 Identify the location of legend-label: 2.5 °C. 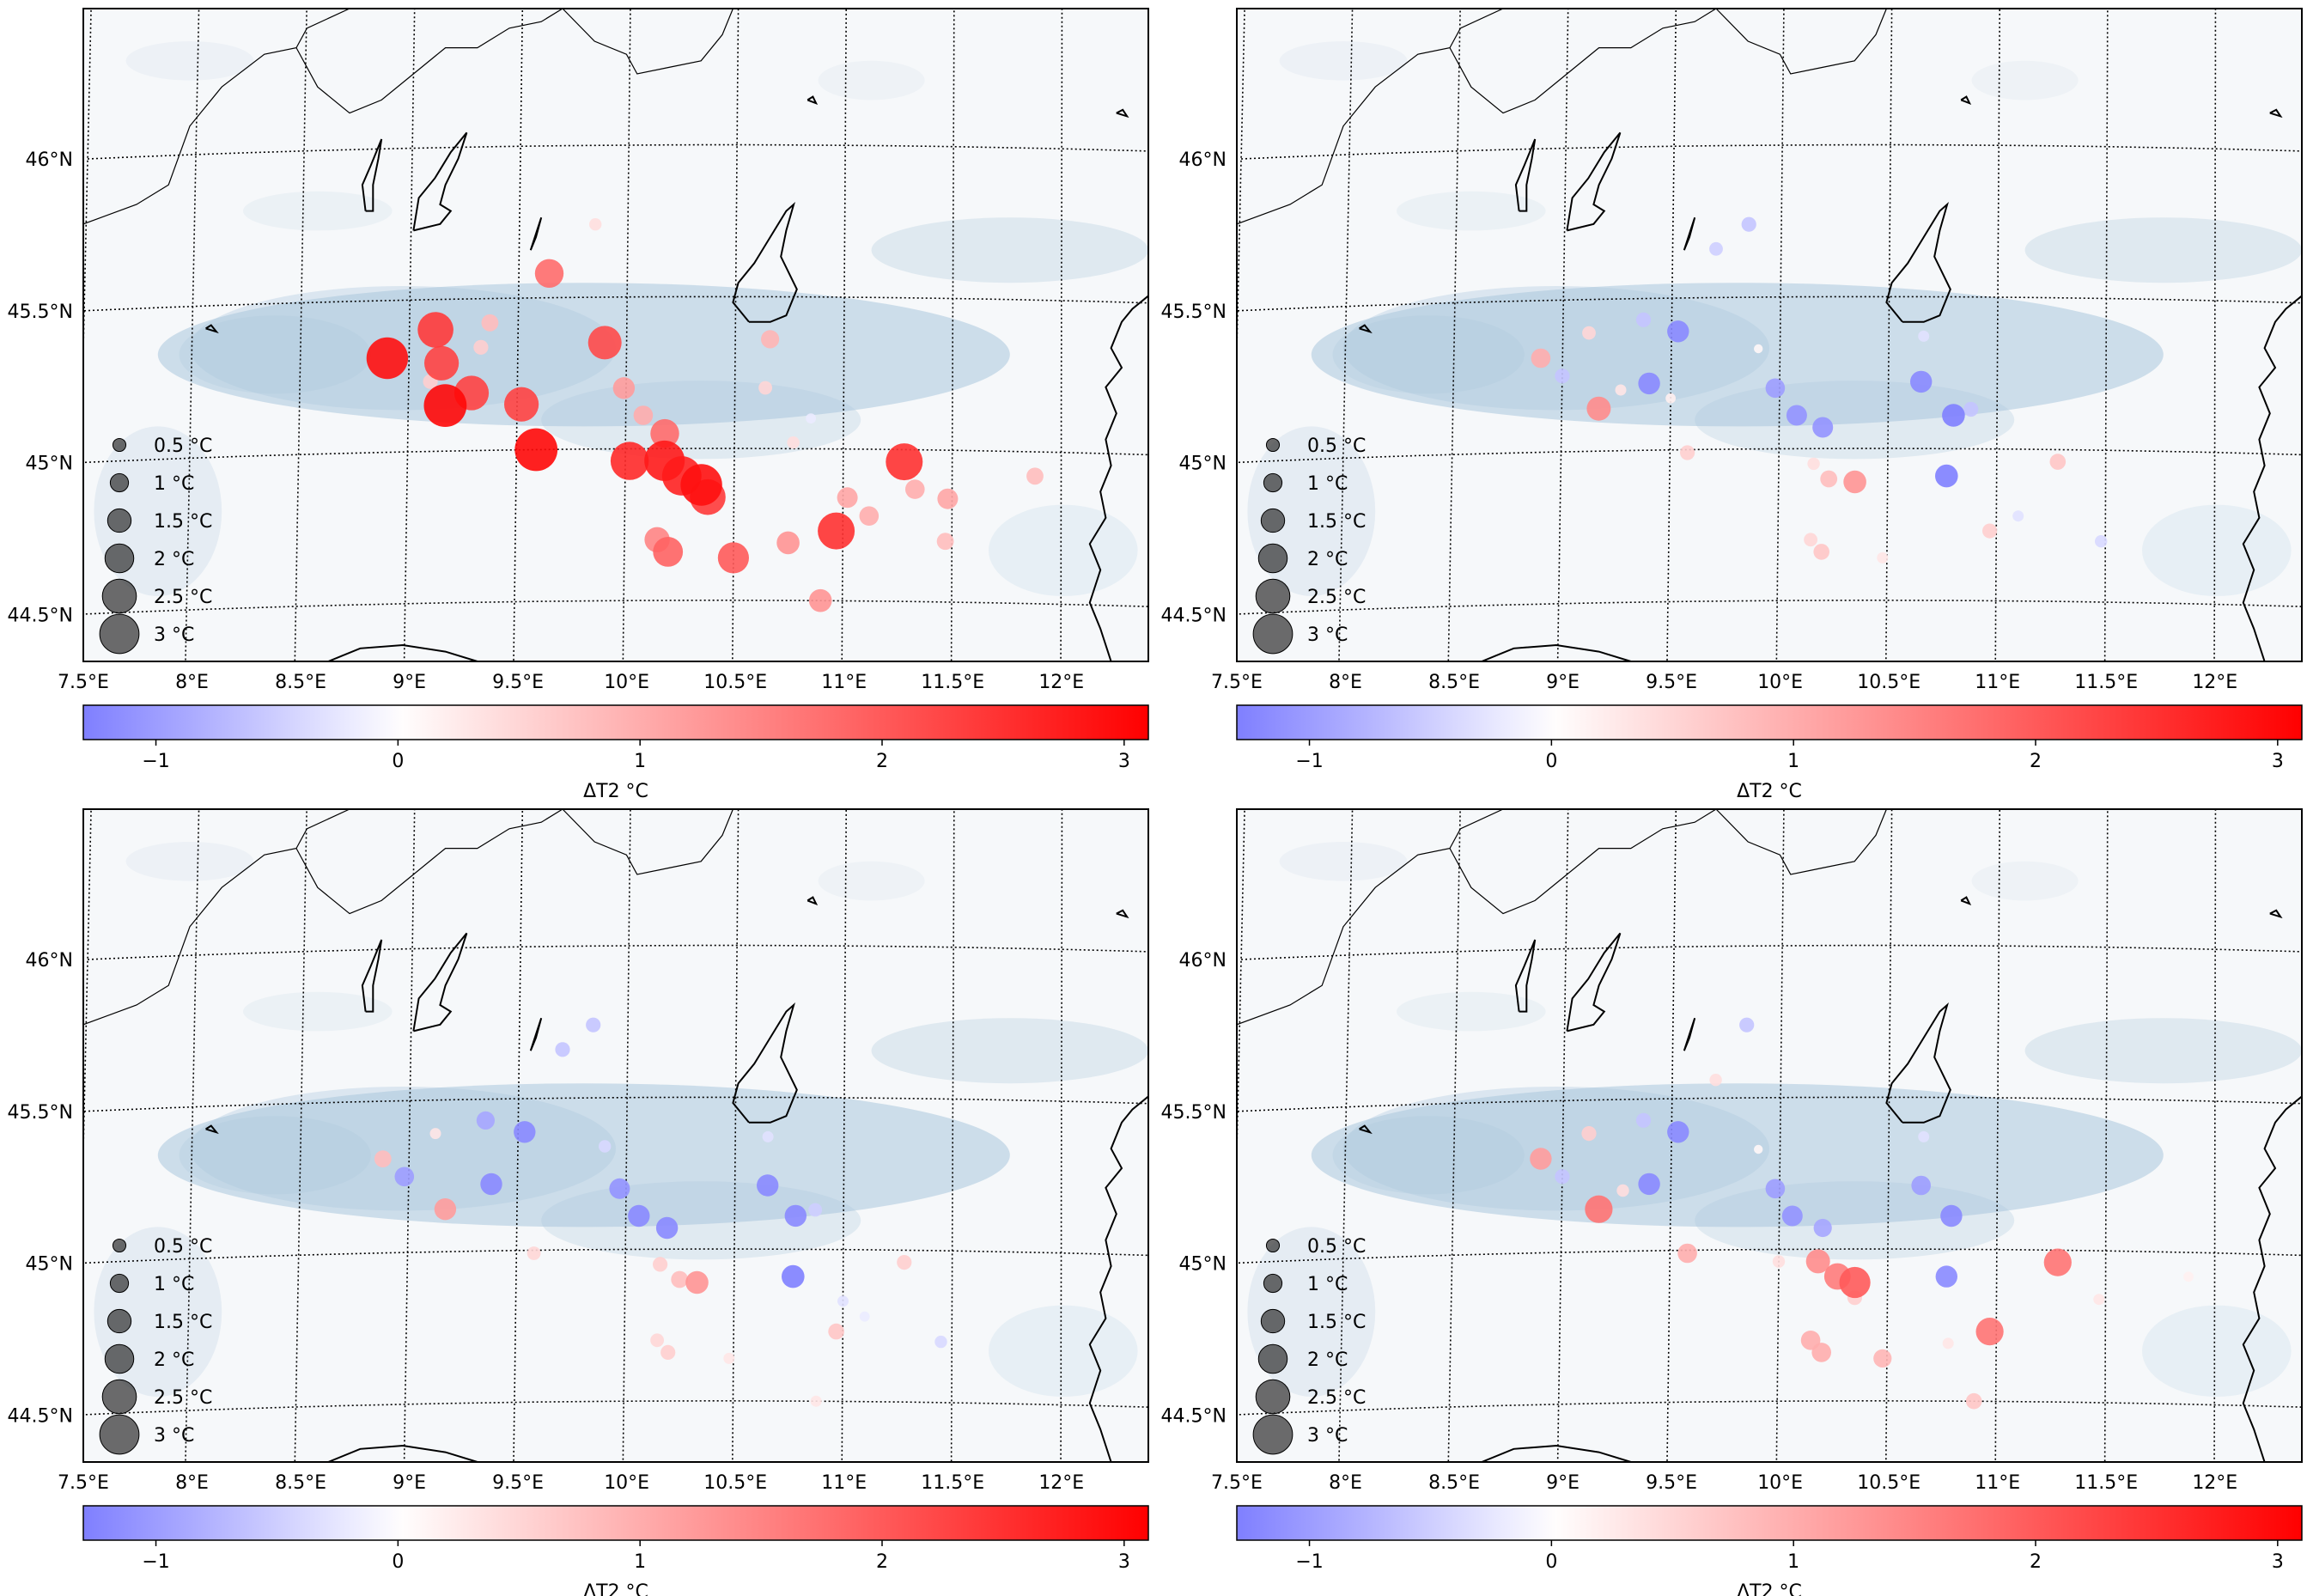
(1336, 1398).